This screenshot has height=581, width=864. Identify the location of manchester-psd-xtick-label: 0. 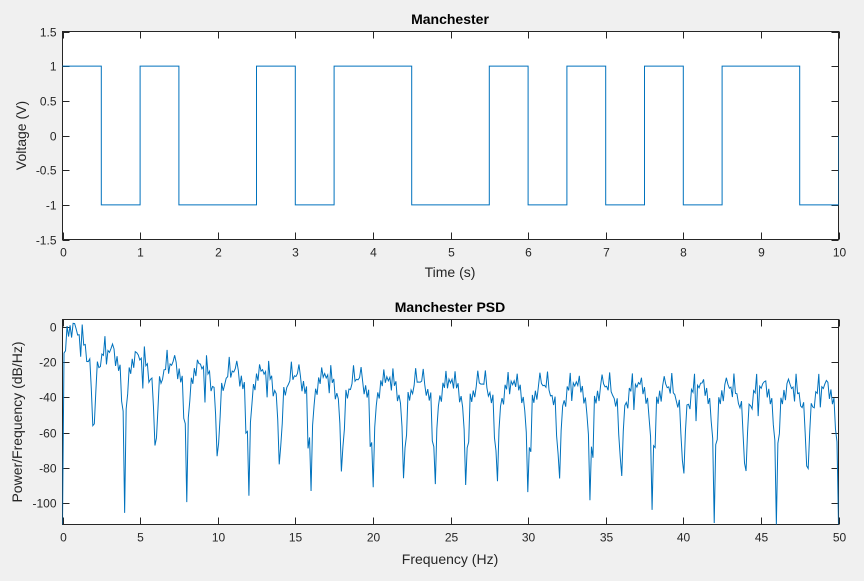
(63, 538).